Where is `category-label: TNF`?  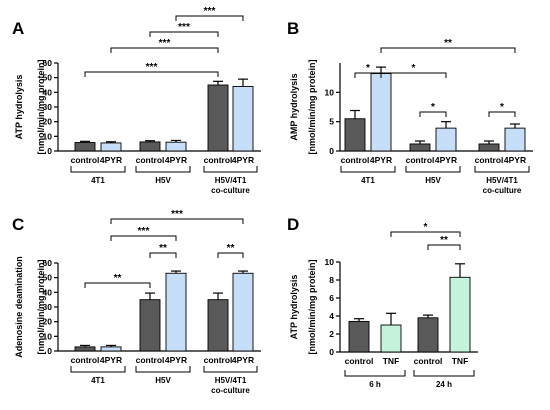 category-label: TNF is located at coordinates (460, 361).